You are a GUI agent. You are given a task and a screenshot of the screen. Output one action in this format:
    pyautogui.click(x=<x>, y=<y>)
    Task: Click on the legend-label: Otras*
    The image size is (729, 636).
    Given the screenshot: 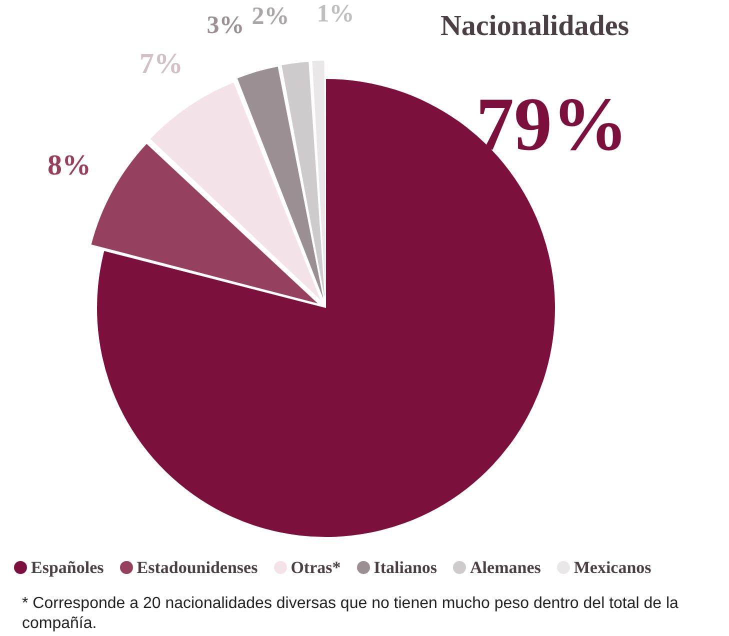 What is the action you would take?
    pyautogui.click(x=315, y=568)
    